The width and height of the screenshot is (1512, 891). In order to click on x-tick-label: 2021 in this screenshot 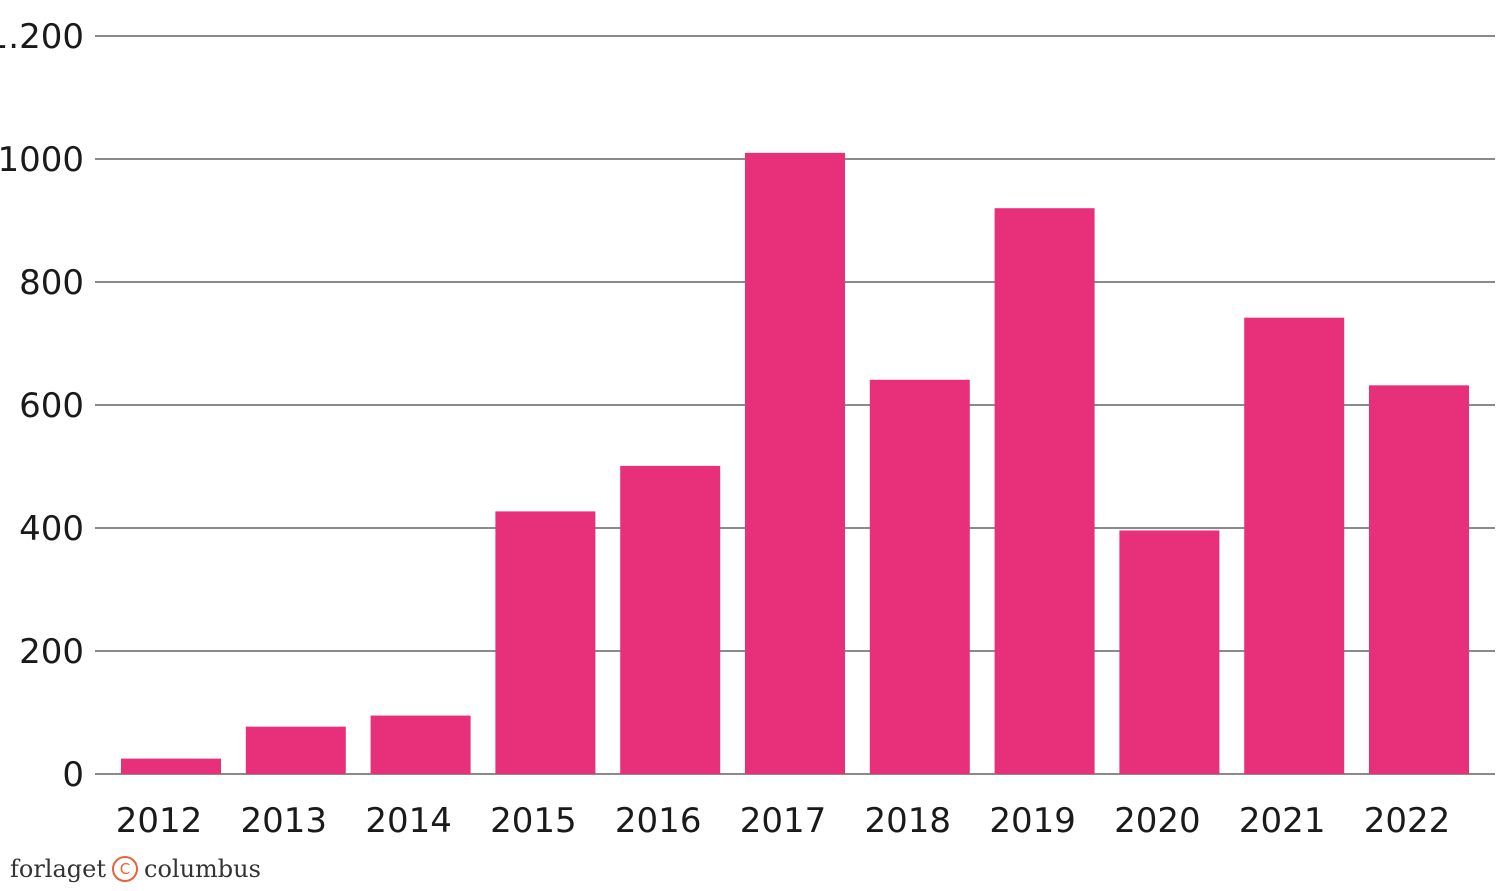, I will do `click(1282, 821)`.